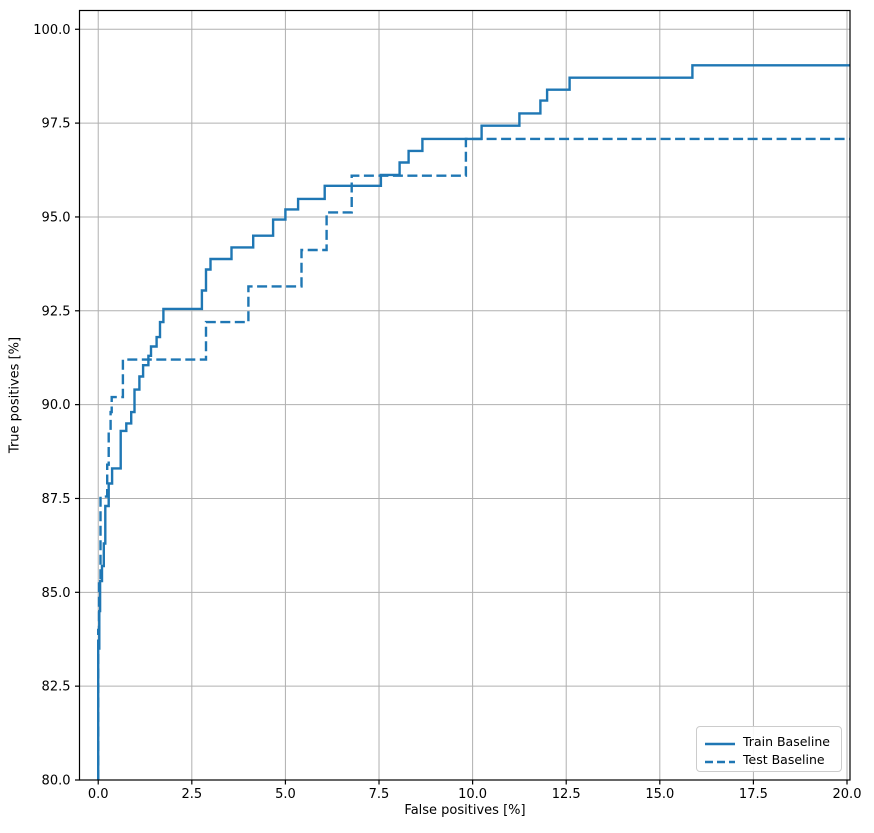 The height and width of the screenshot is (833, 874). I want to click on x-tick-label: 5.0, so click(285, 794).